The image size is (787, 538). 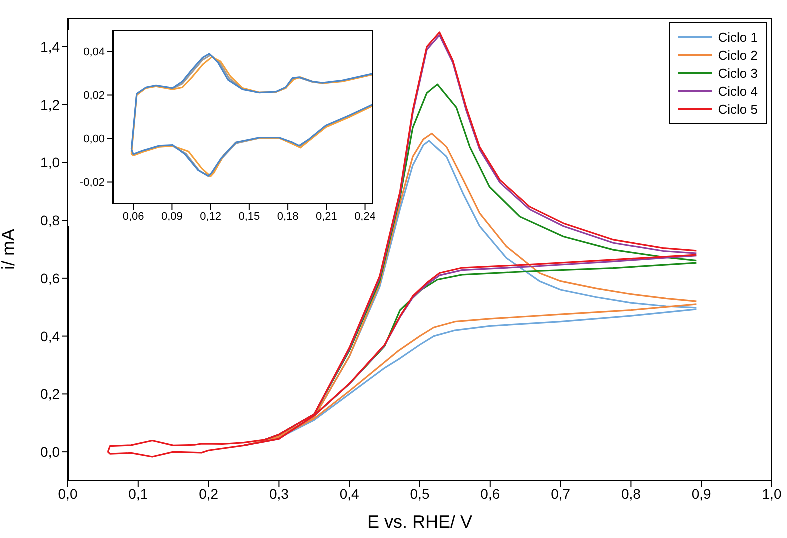 What do you see at coordinates (738, 55) in the screenshot?
I see `legend-label: Ciclo 2` at bounding box center [738, 55].